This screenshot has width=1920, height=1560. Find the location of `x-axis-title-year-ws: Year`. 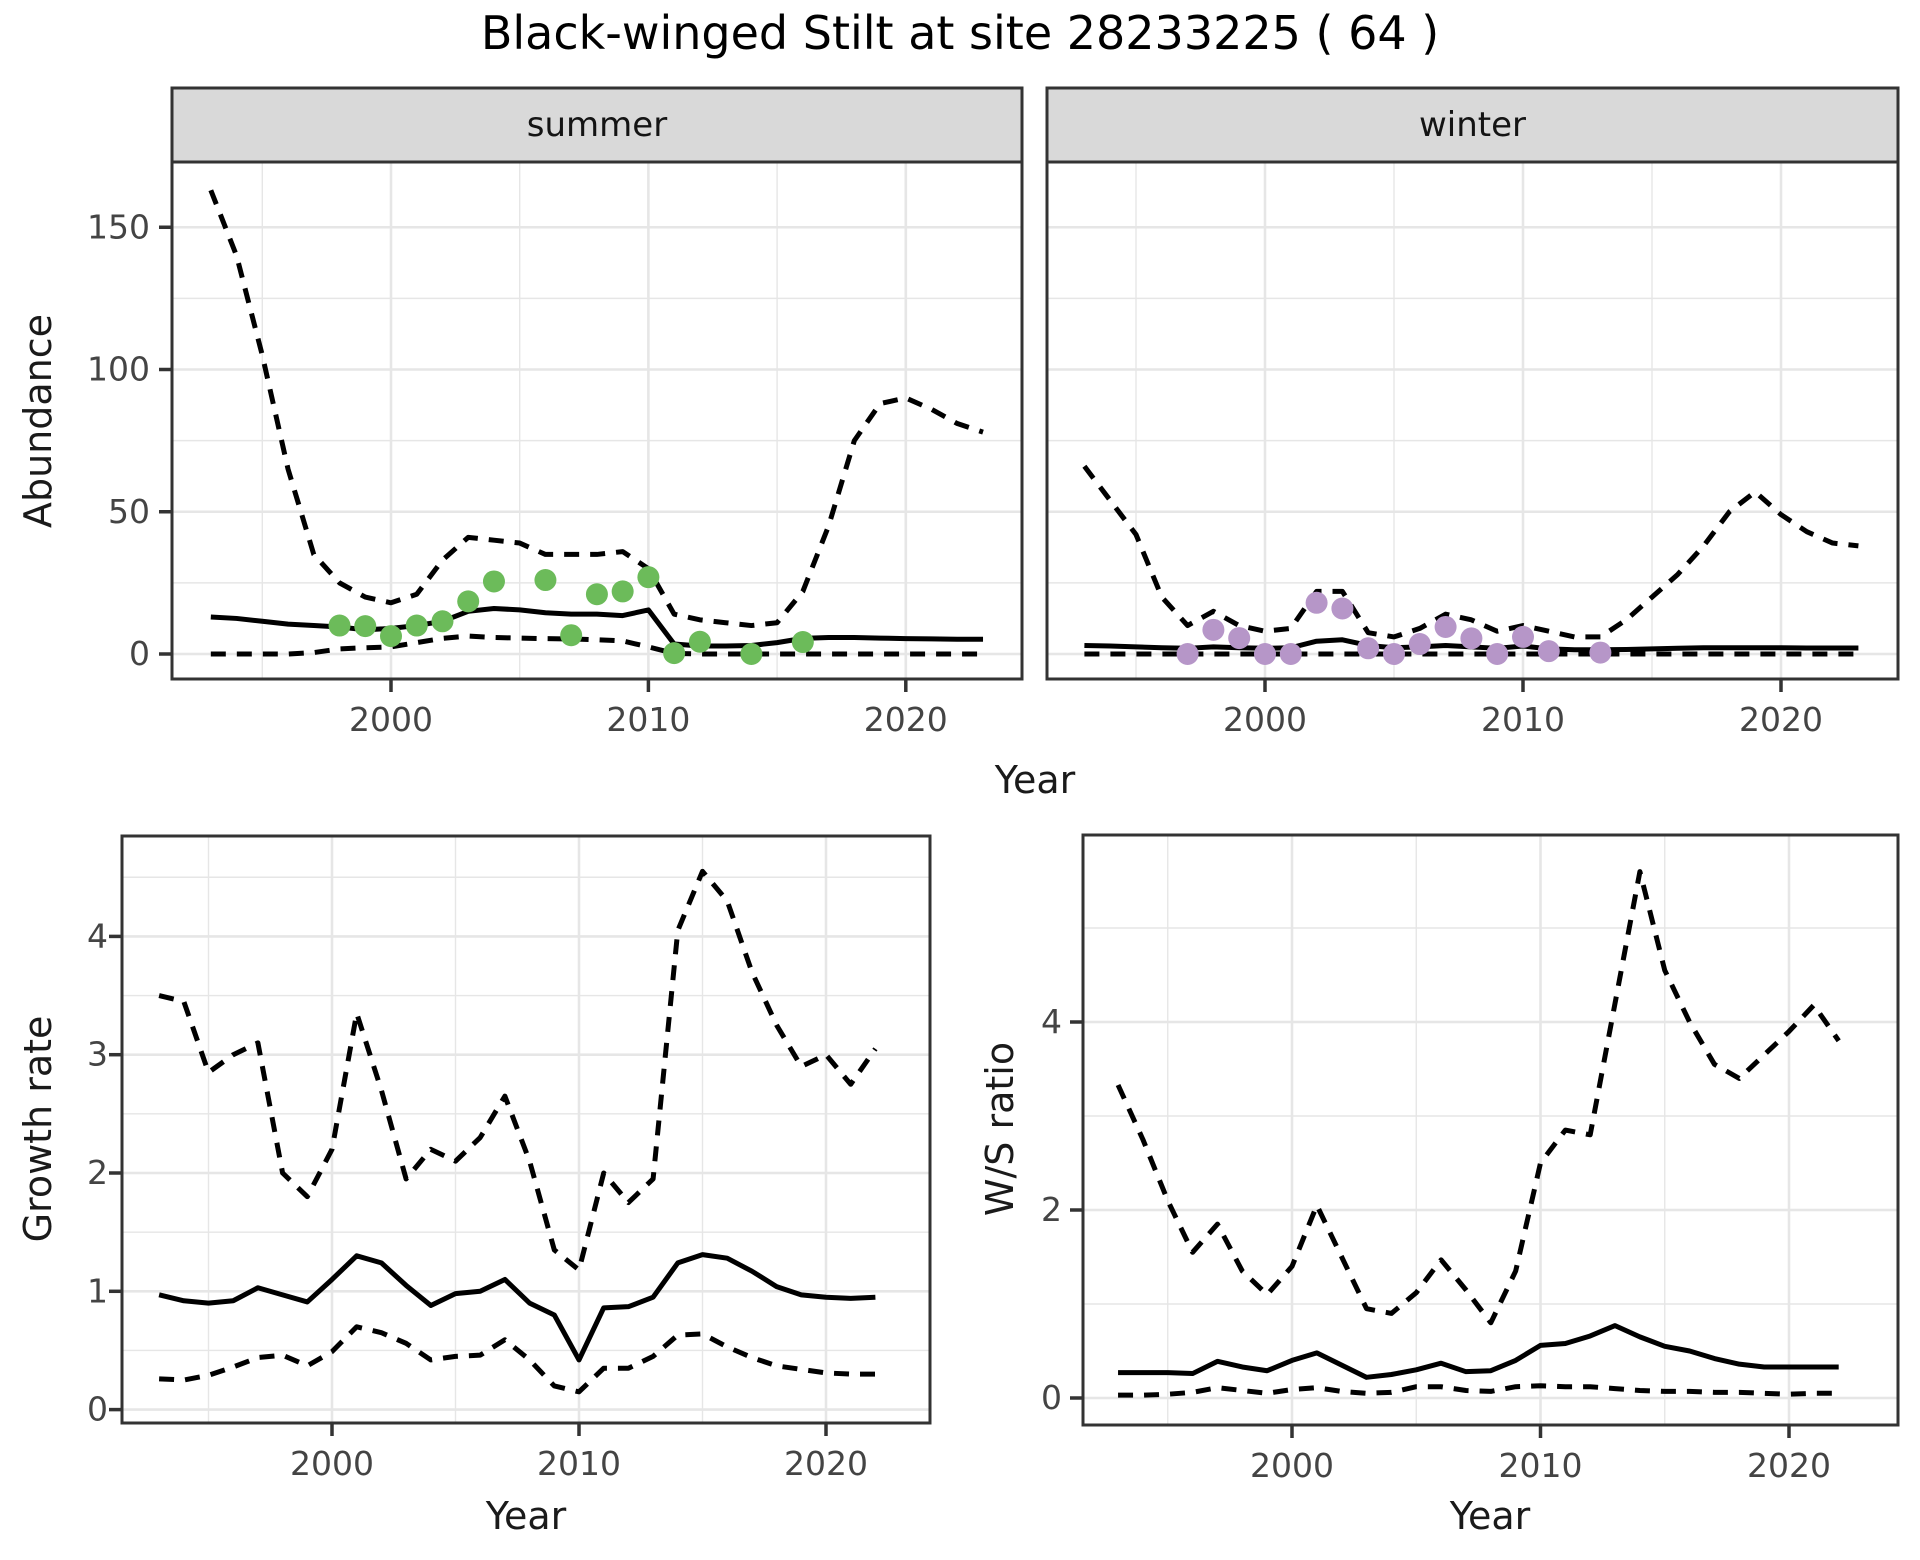

x-axis-title-year-ws: Year is located at coordinates (1490, 1516).